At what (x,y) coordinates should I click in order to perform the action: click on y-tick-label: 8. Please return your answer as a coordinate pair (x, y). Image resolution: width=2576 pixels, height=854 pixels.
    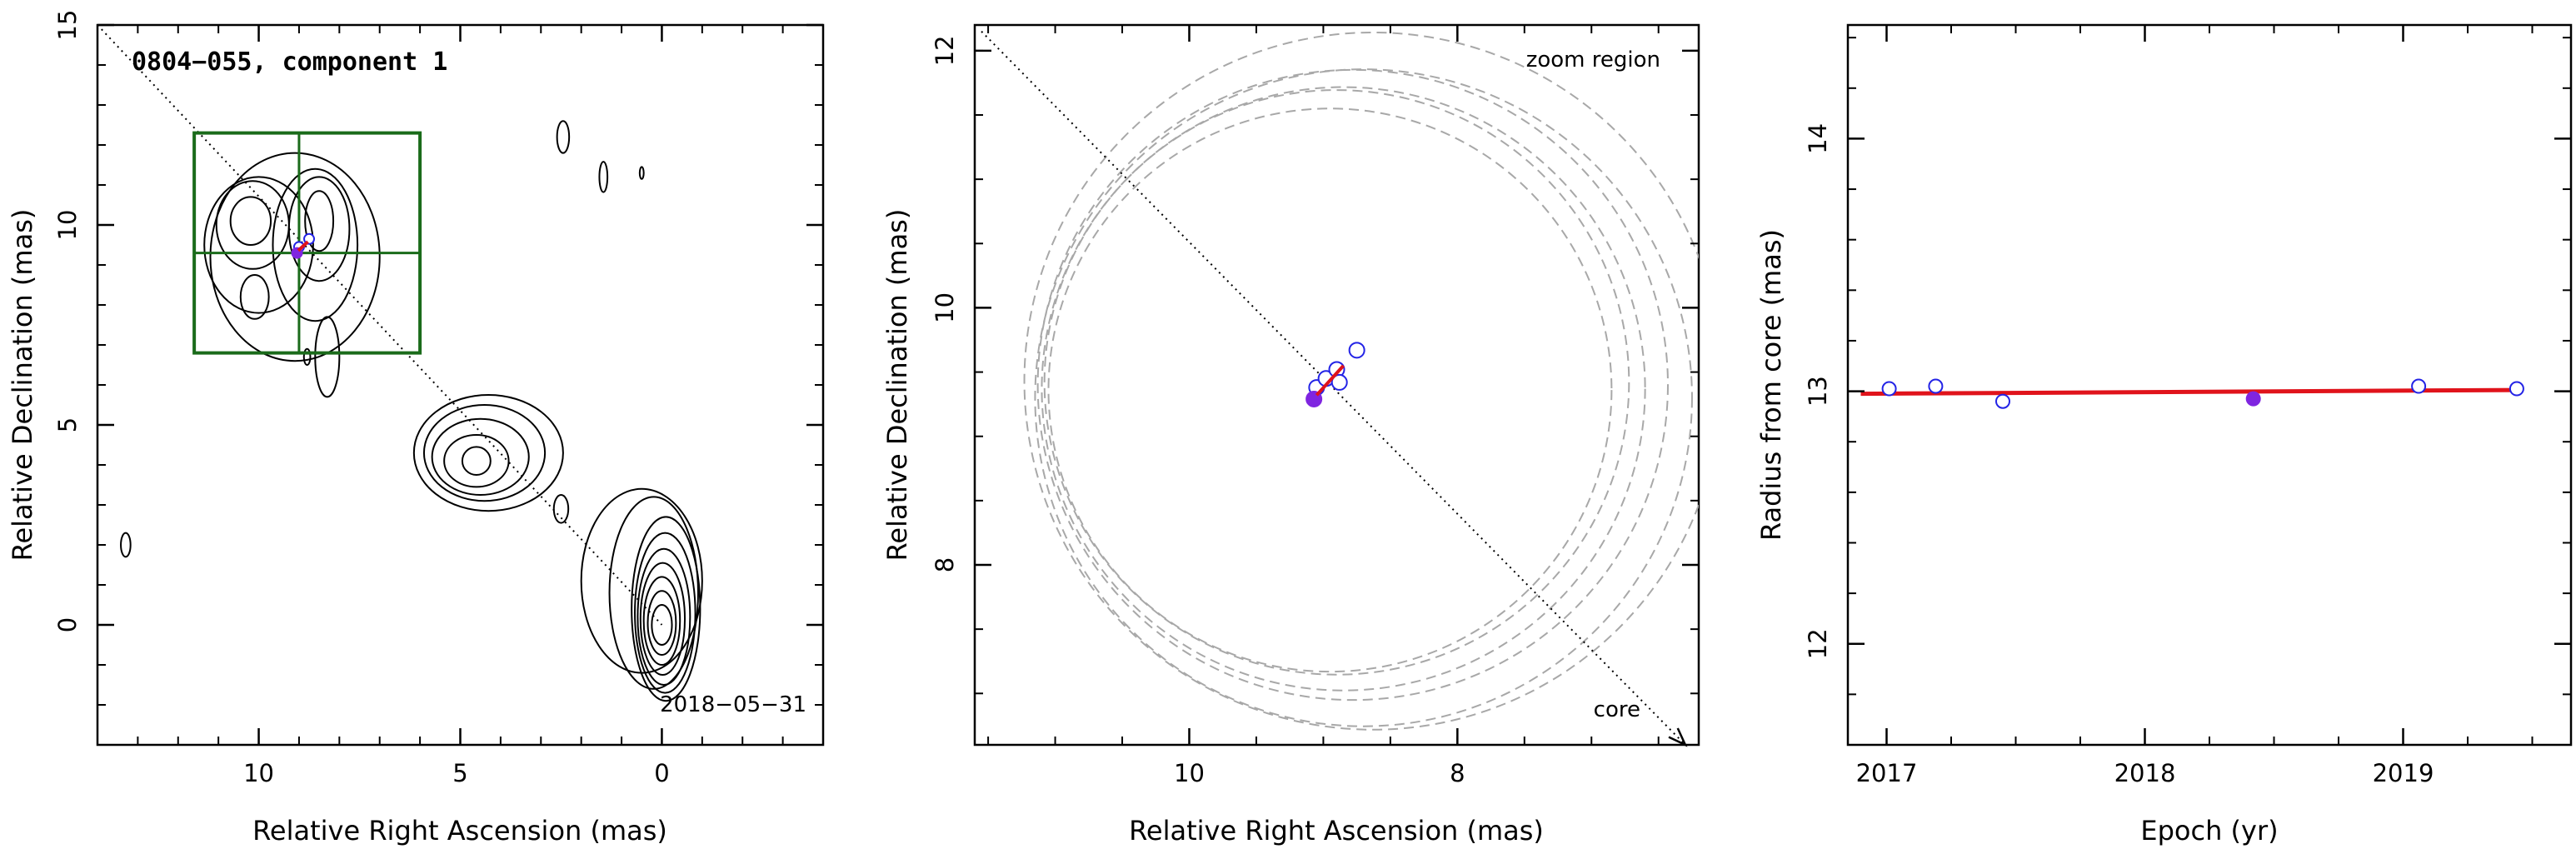
    Looking at the image, I should click on (945, 564).